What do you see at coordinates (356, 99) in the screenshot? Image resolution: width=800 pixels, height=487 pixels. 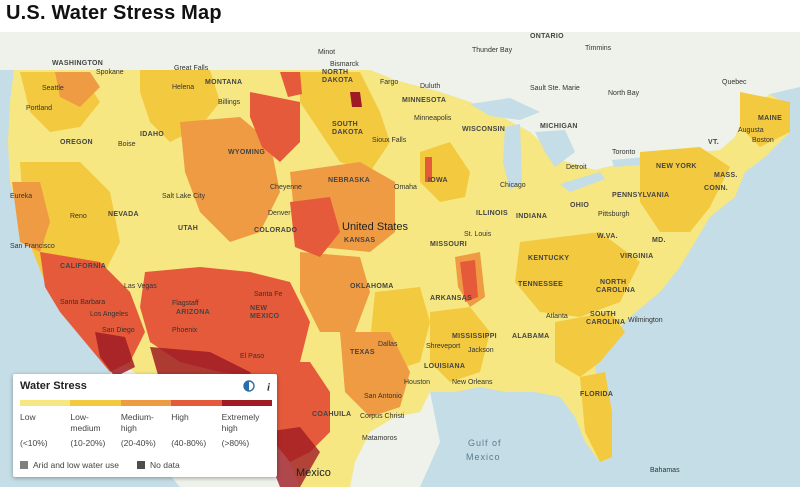 I see `north-dakota-extremely-high` at bounding box center [356, 99].